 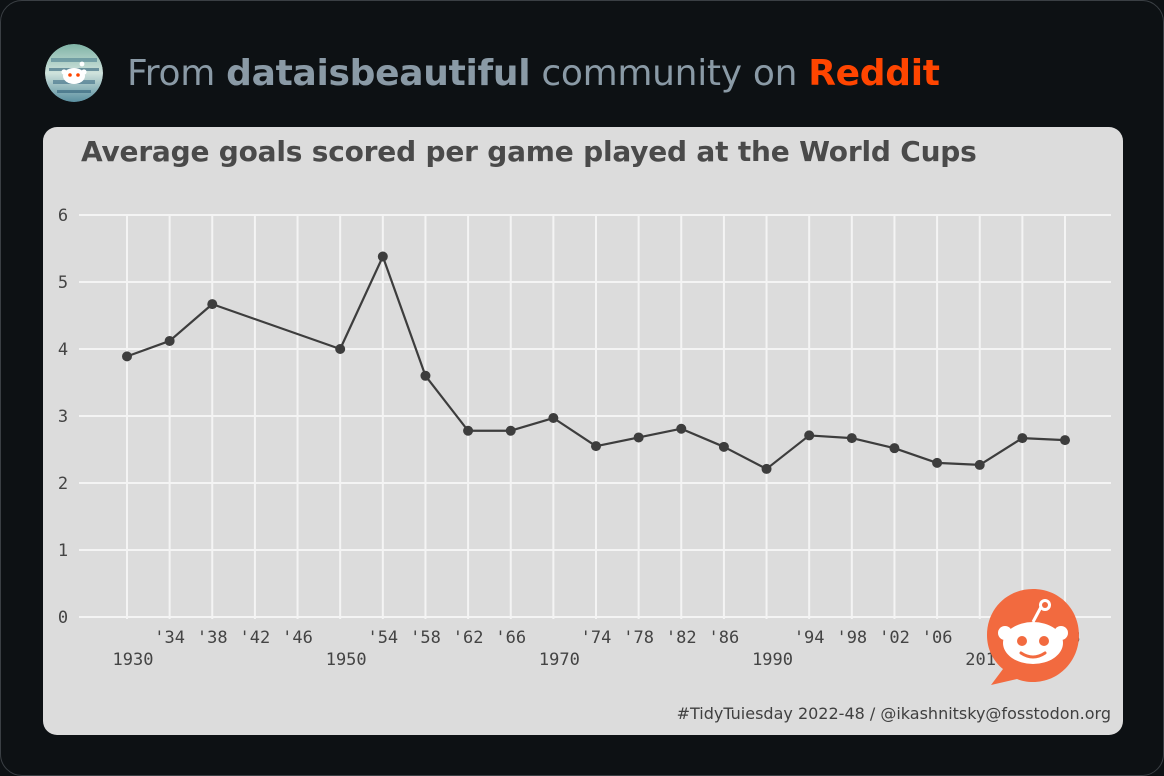 I want to click on x-tick-label: '42, so click(x=255, y=638).